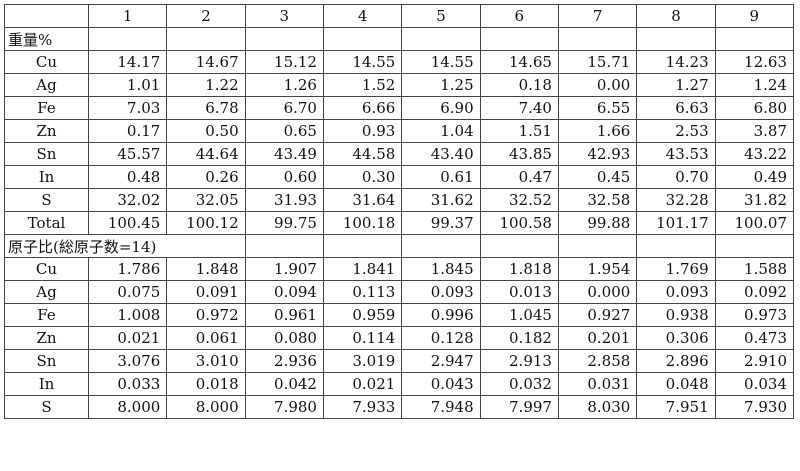 Image resolution: width=800 pixels, height=471 pixels. Describe the element at coordinates (519, 177) in the screenshot. I see `value-cell: 0.47` at that location.